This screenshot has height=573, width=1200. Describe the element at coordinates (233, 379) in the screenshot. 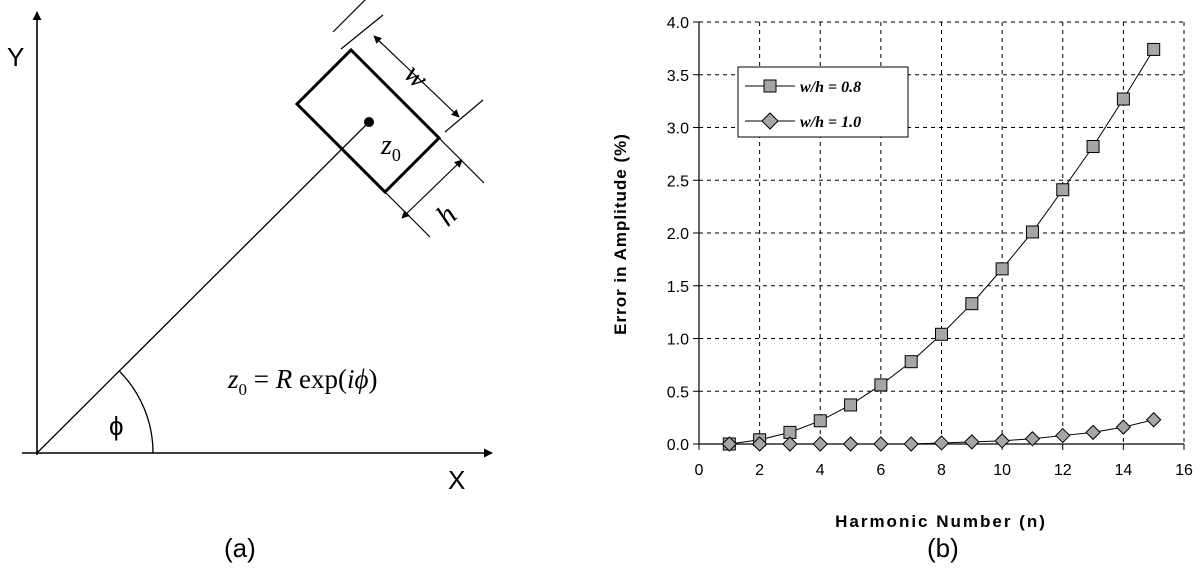

I see `equation-z: z` at that location.